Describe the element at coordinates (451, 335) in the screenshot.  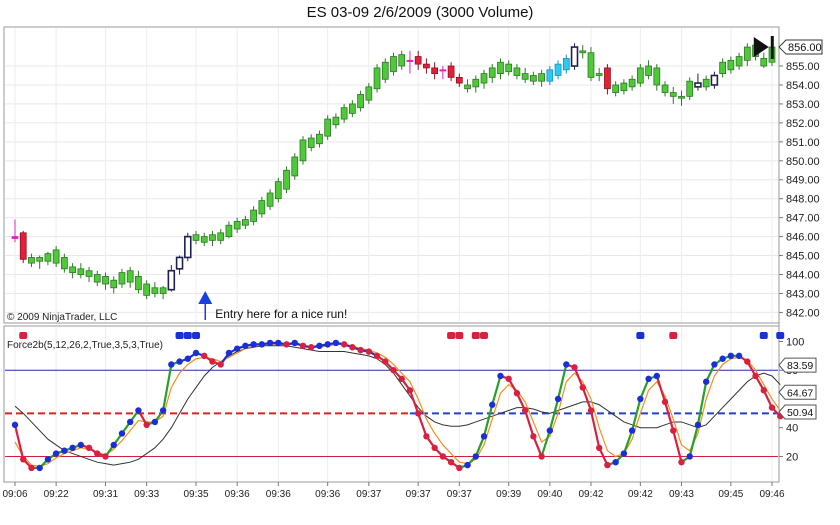
I see `signal-marker` at that location.